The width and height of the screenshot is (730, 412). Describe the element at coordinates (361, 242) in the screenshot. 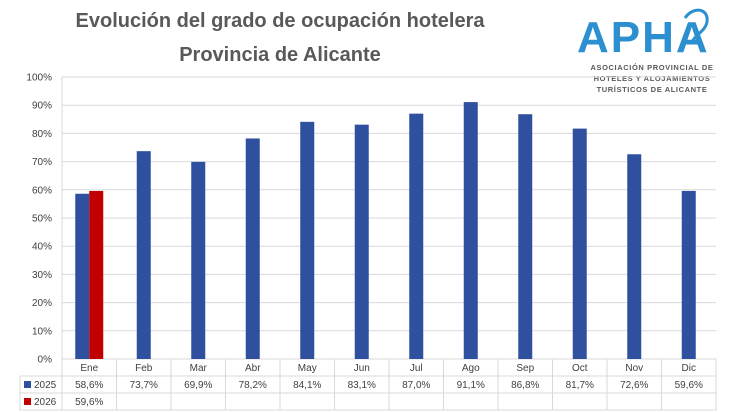

I see `bar-2025-Jun` at that location.